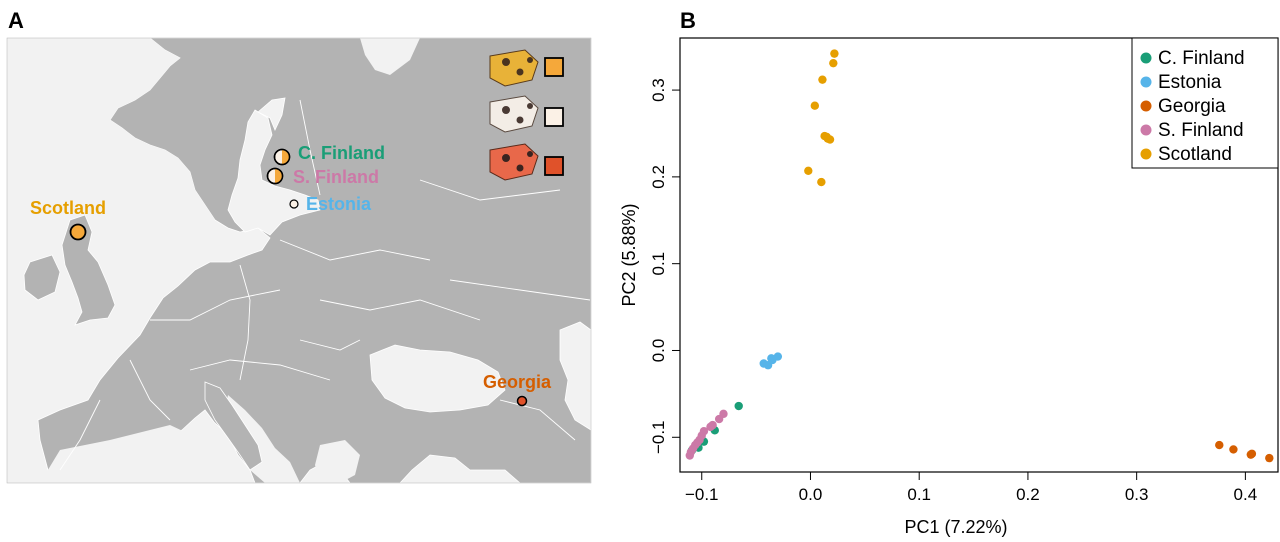  I want to click on y-axis: −0.1 0.0 0.1 0.2 0.3, so click(664, 266).